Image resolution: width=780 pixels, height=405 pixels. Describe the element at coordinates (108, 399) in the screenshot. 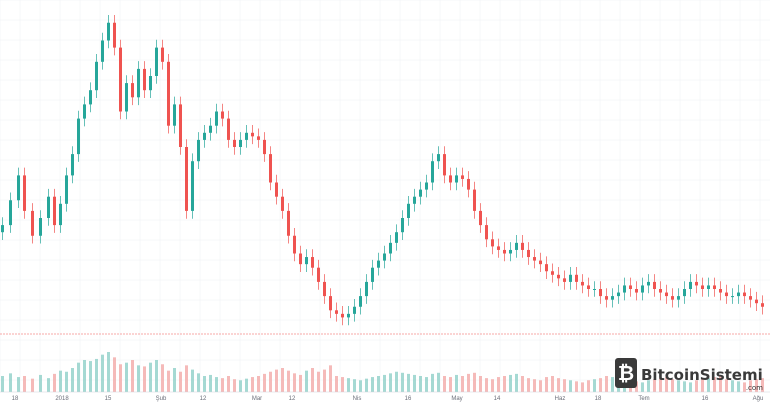

I see `x-tick-label: 15` at that location.